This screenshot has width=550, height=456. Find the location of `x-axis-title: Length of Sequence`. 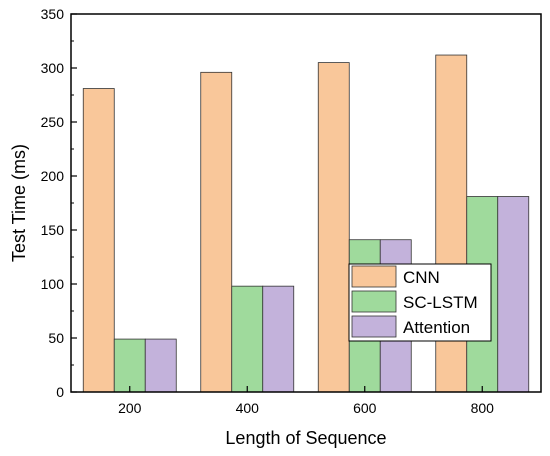

x-axis-title: Length of Sequence is located at coordinates (305, 438).